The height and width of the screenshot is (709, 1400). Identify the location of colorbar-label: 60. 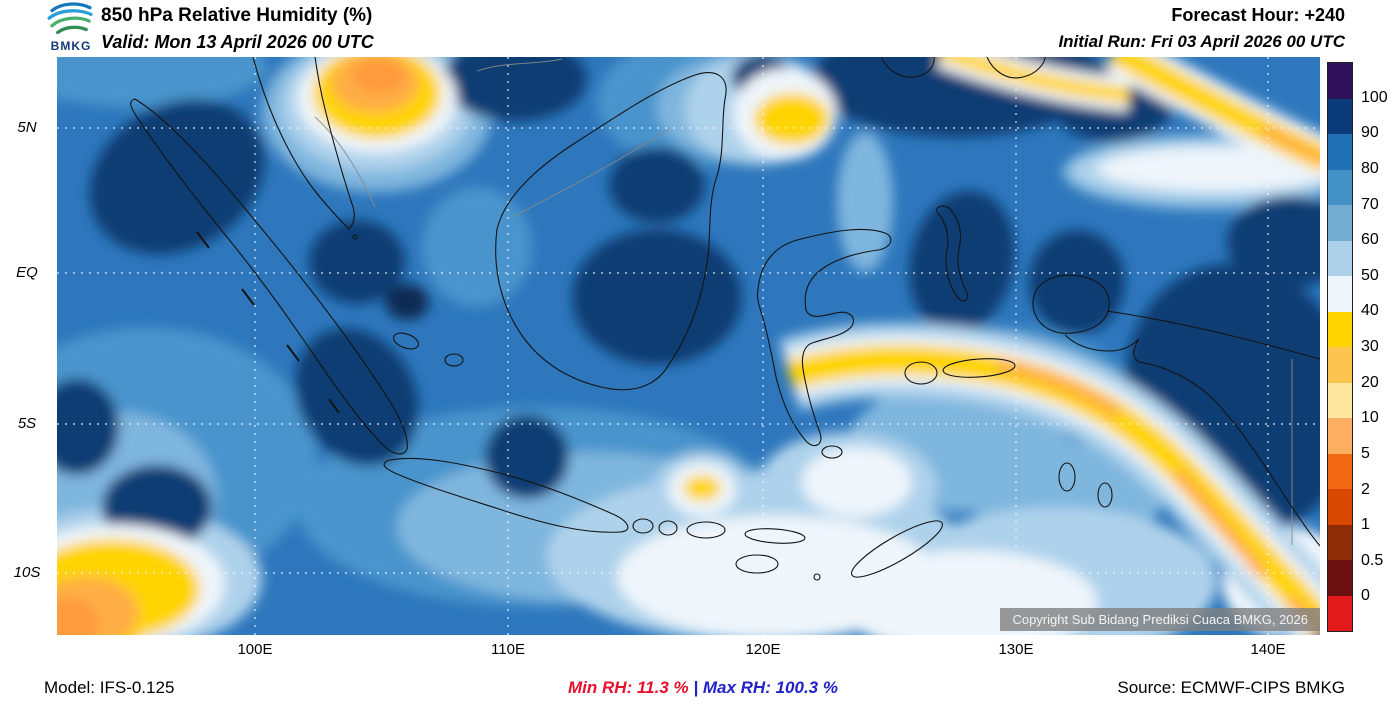
(1370, 240).